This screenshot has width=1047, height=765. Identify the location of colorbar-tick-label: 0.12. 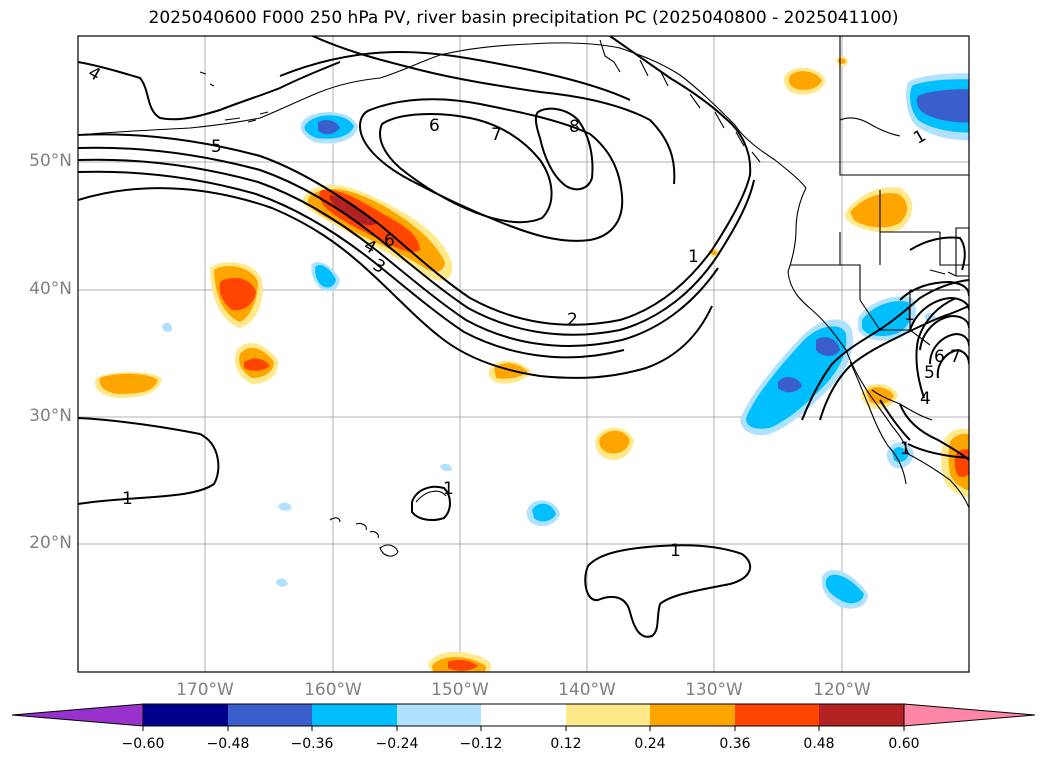
(566, 744).